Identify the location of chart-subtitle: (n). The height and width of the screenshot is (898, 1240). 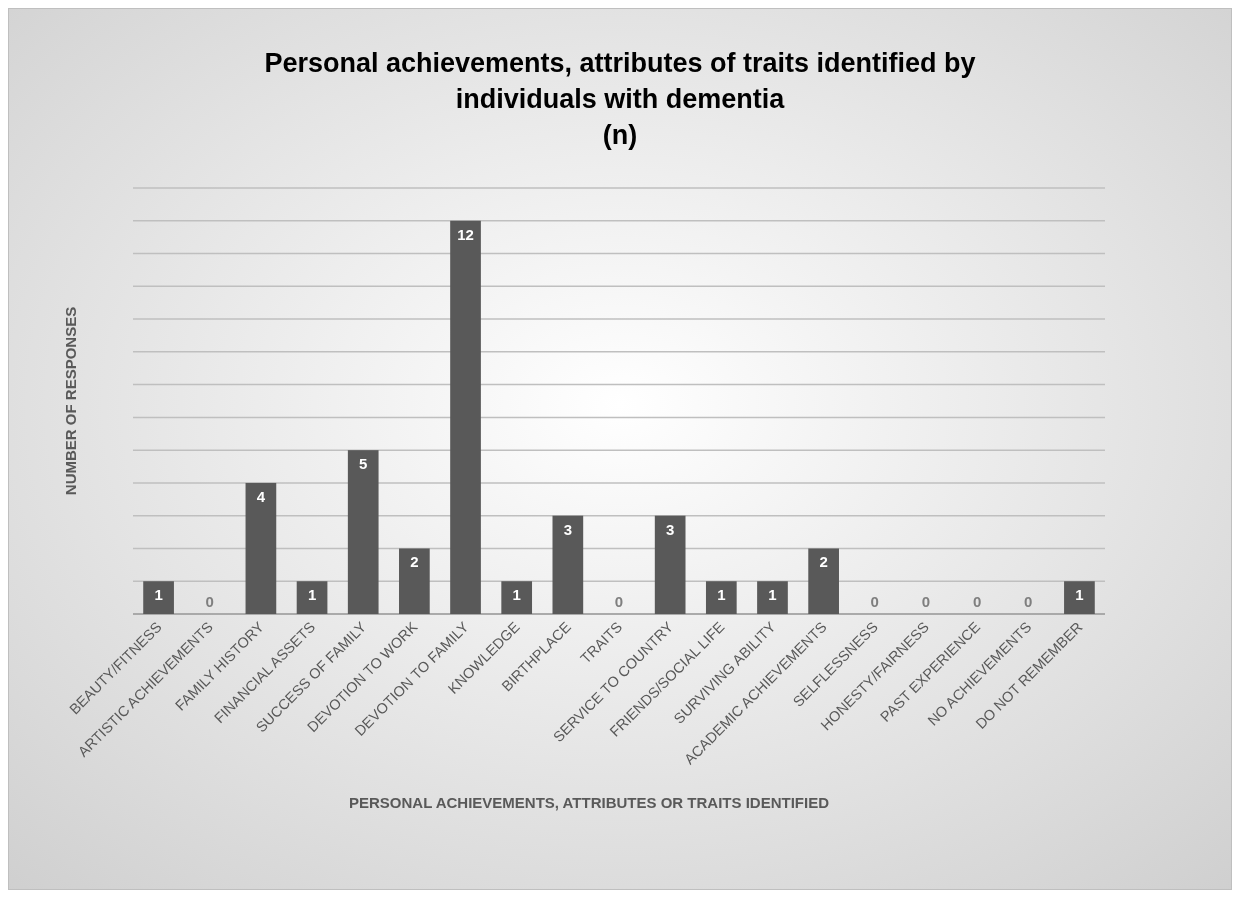
(620, 135).